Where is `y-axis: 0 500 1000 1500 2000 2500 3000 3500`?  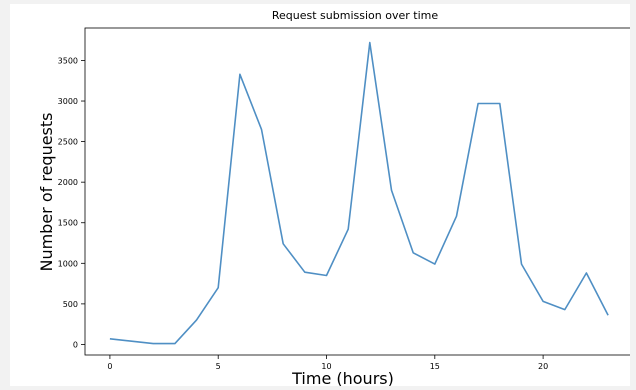
y-axis: 0 500 1000 1500 2000 2500 3000 3500 is located at coordinates (71, 202).